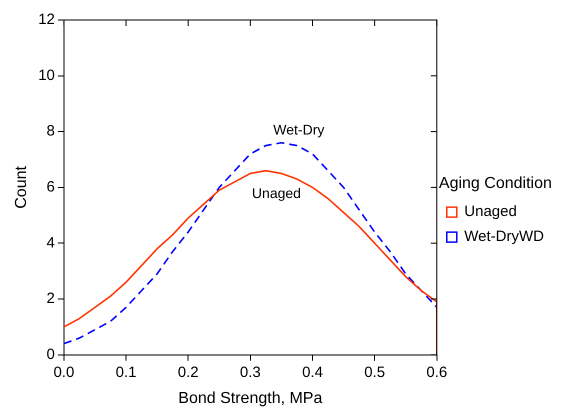  Describe the element at coordinates (50, 243) in the screenshot. I see `y-tick-label: 4` at that location.